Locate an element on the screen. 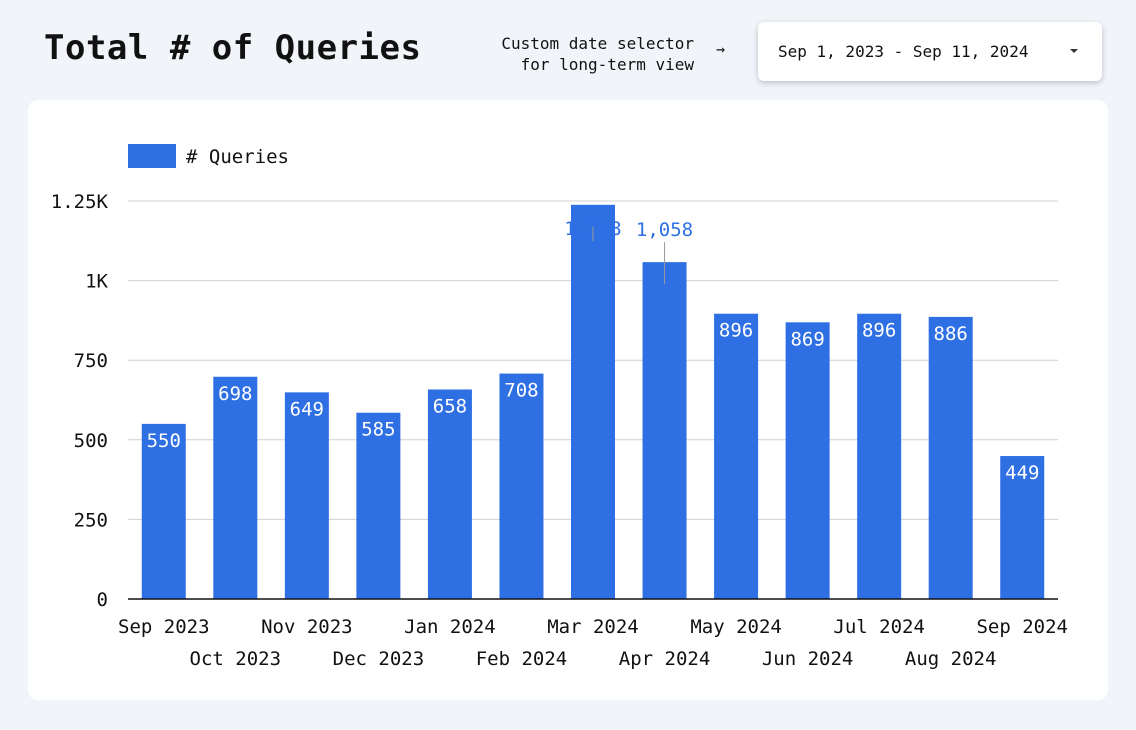 Image resolution: width=1136 pixels, height=730 pixels. data-label: 708 is located at coordinates (521, 391).